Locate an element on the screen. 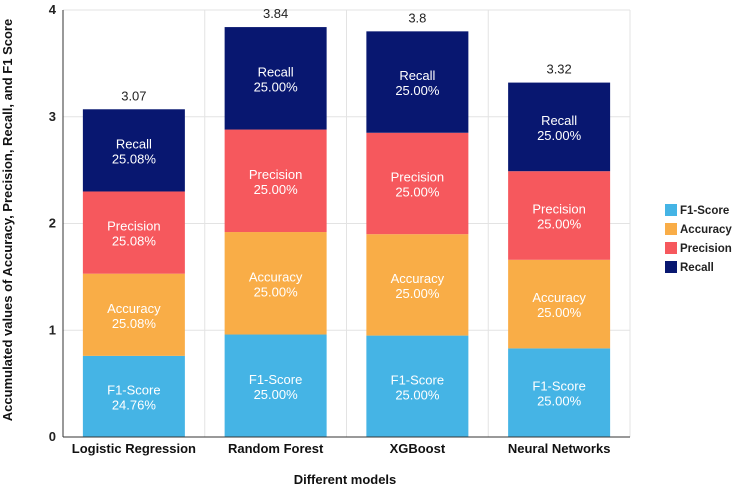  legend-label: Recall is located at coordinates (697, 268).